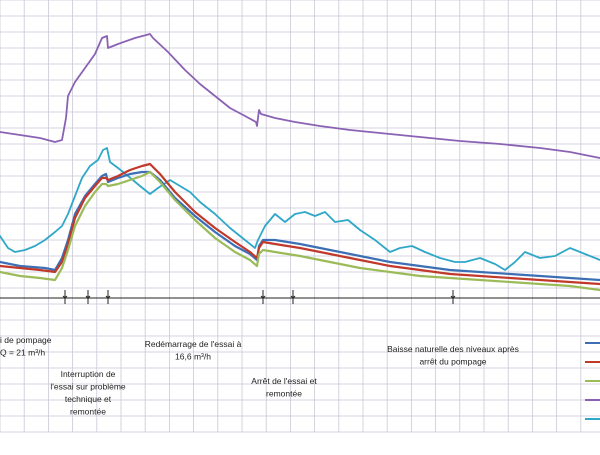 Image resolution: width=600 pixels, height=455 pixels. Describe the element at coordinates (193, 350) in the screenshot. I see `annotation-label: Redémarrage de l'essai à 16,6 m³/h` at that location.